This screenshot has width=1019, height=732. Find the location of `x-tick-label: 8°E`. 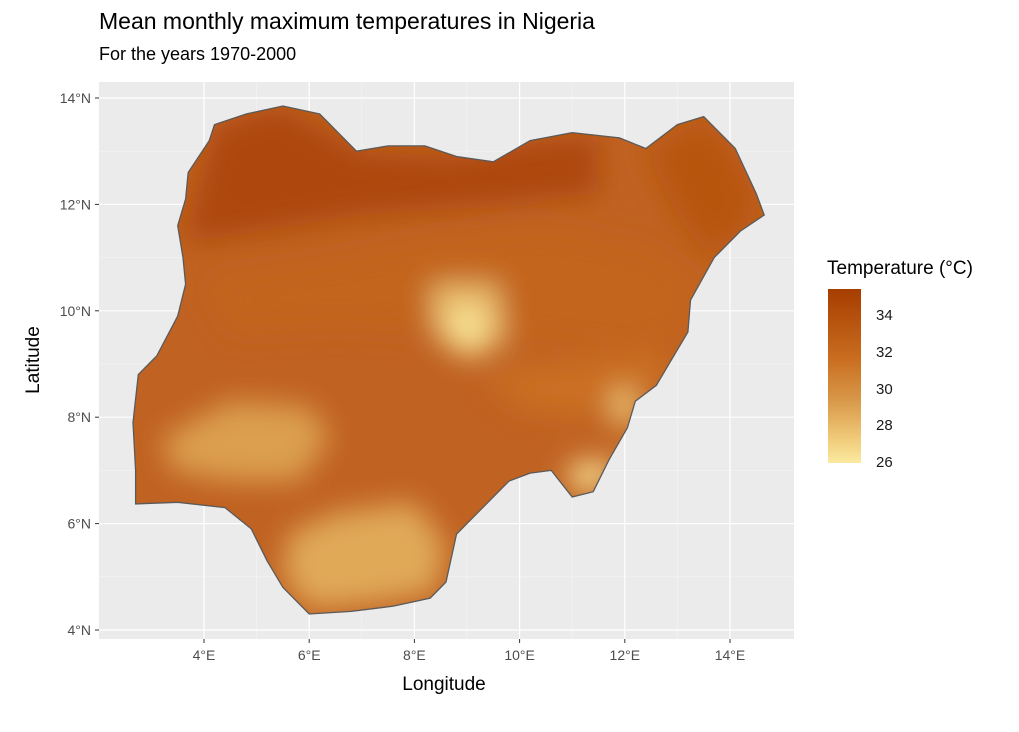

x-tick-label: 8°E is located at coordinates (414, 655).